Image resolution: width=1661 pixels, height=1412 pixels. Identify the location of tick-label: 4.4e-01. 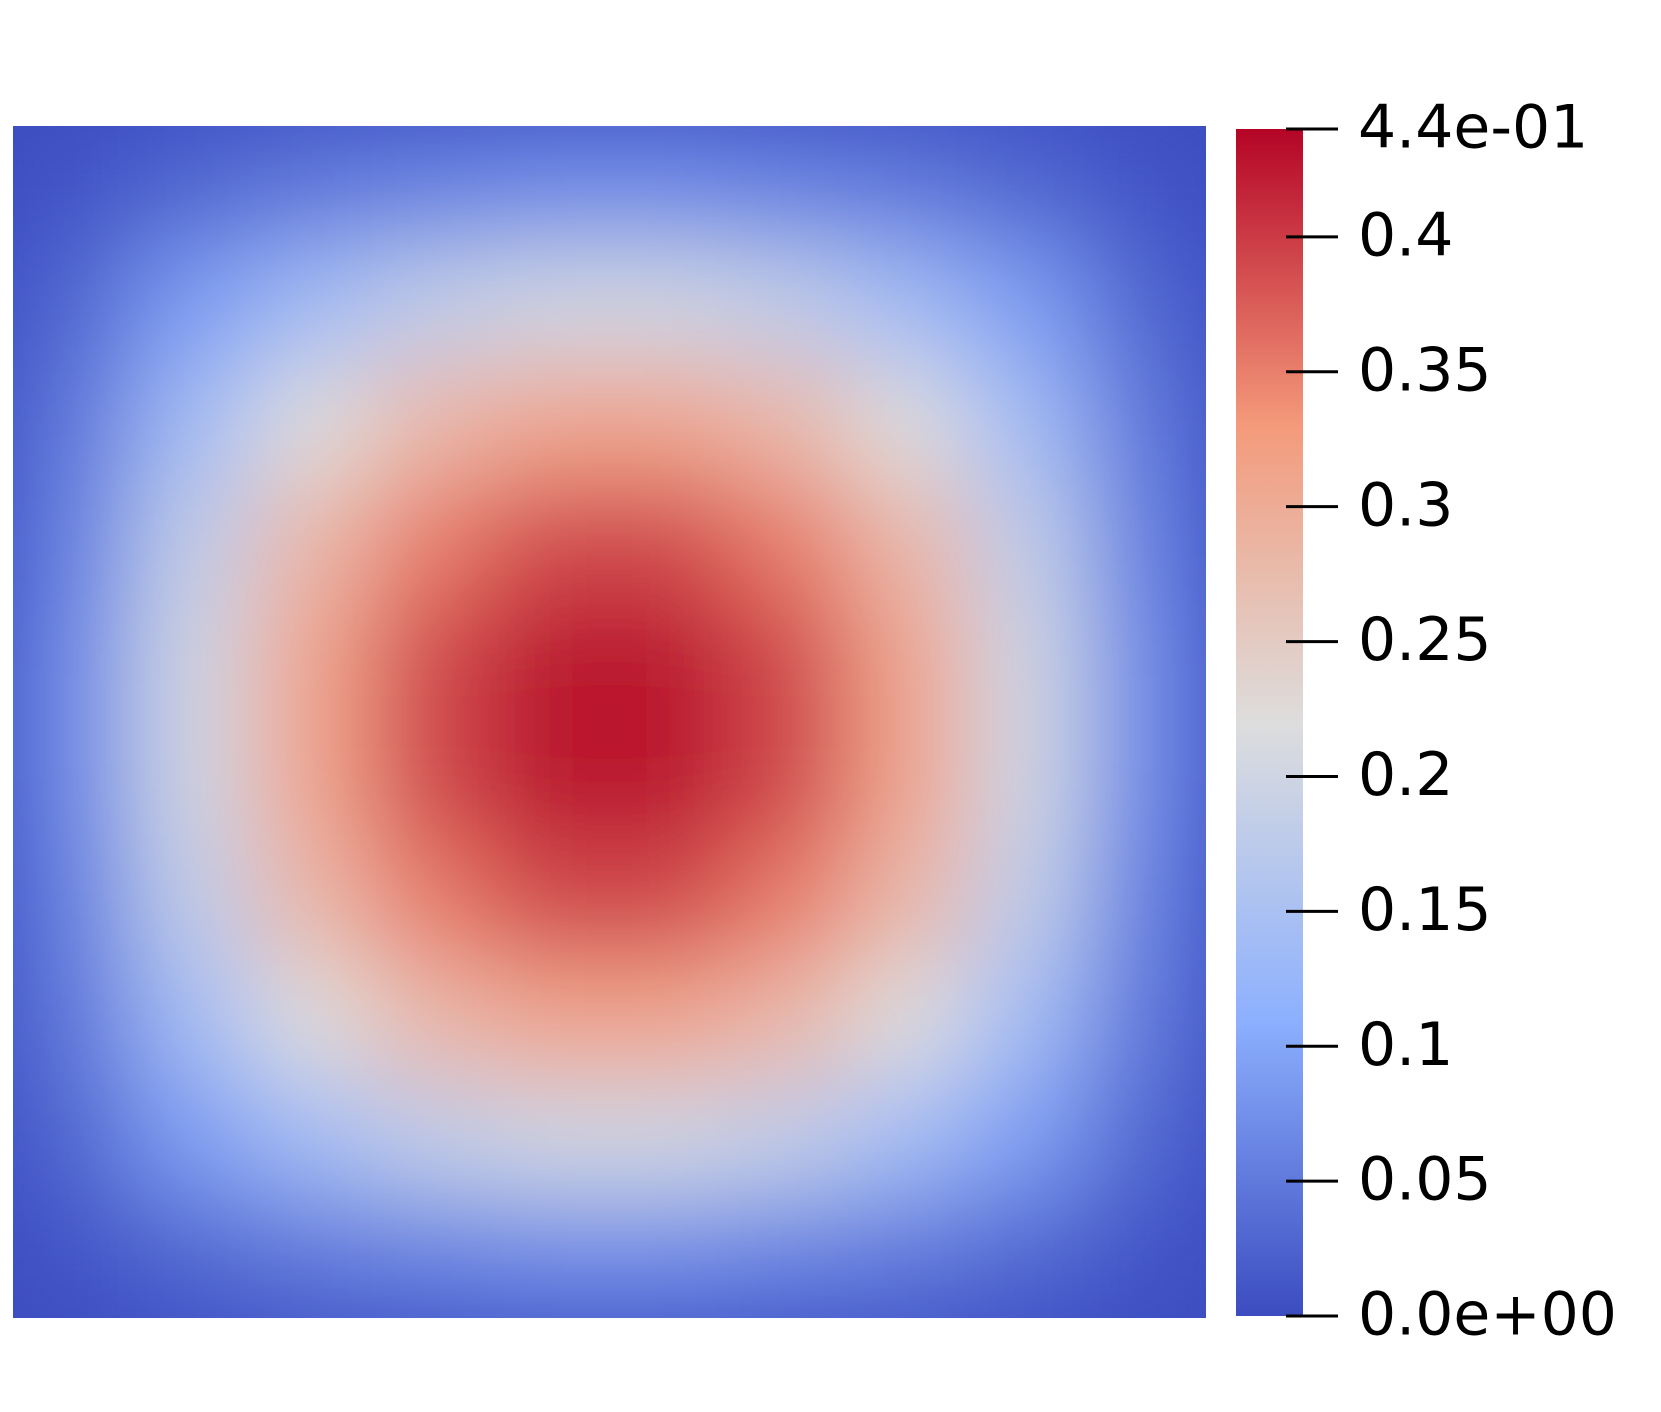
(1473, 128).